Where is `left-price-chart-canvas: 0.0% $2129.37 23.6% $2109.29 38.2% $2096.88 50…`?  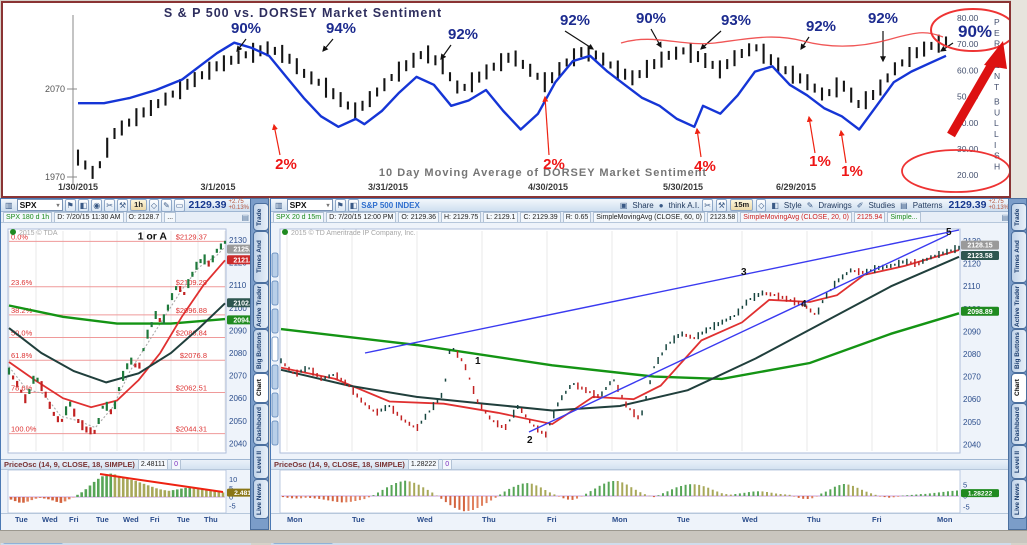 left-price-chart-canvas: 0.0% $2129.37 23.6% $2109.29 38.2% $2096.88 50… is located at coordinates (126, 341).